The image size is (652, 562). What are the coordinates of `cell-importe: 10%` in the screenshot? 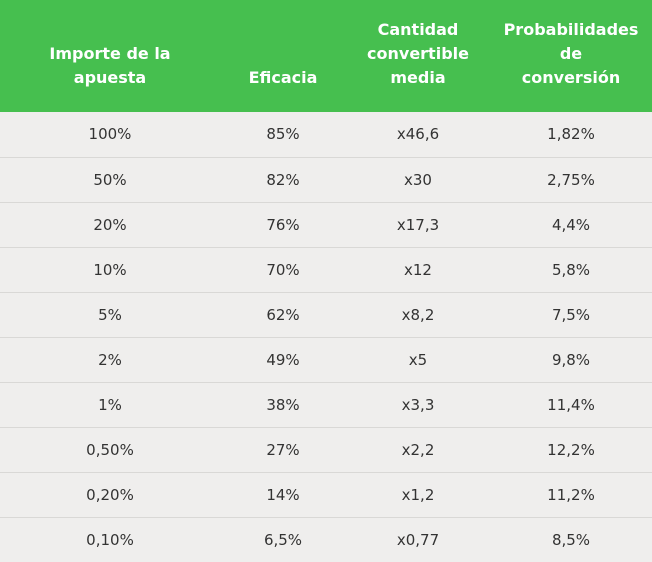 It's located at (110, 269).